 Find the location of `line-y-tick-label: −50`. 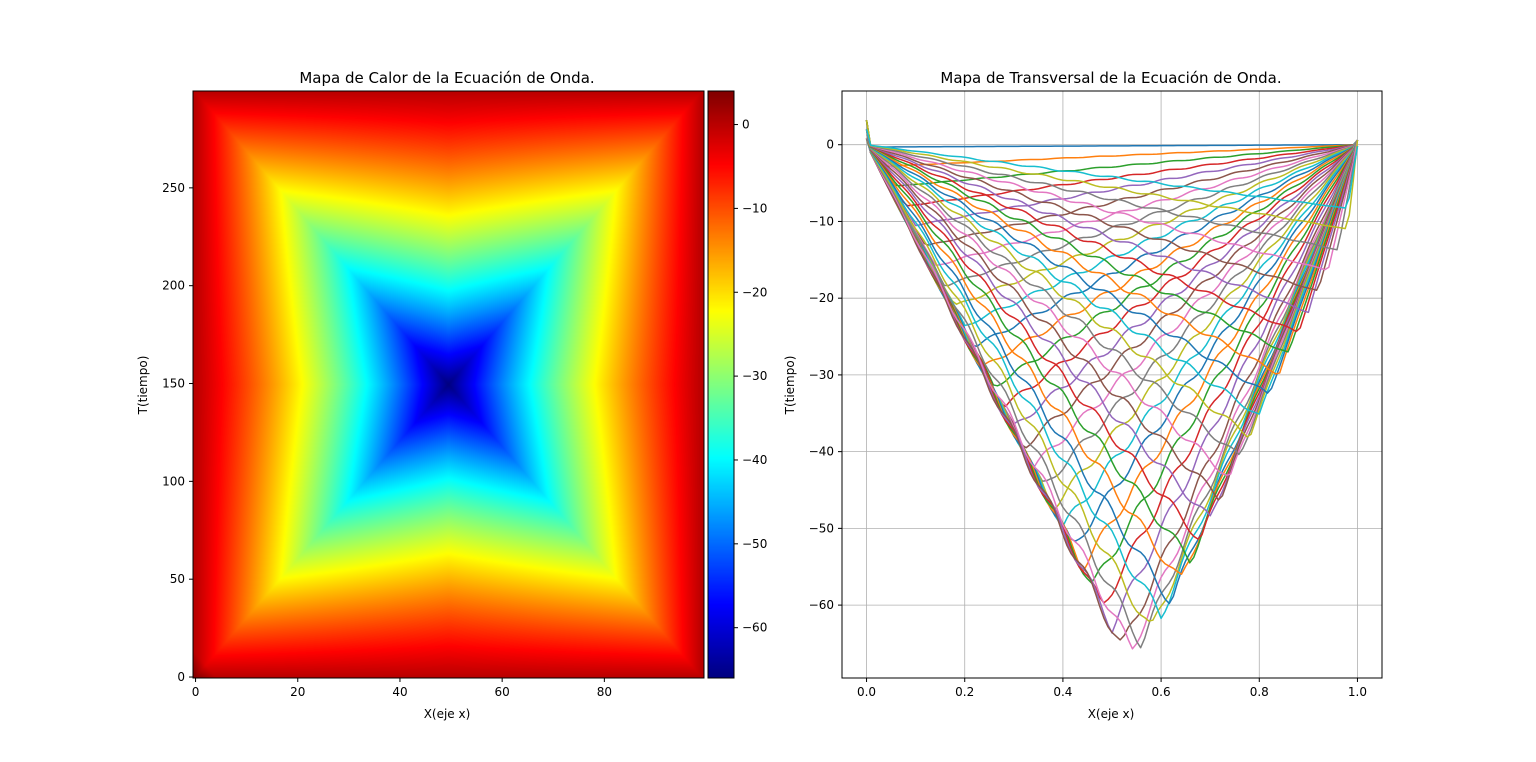

line-y-tick-label: −50 is located at coordinates (821, 528).